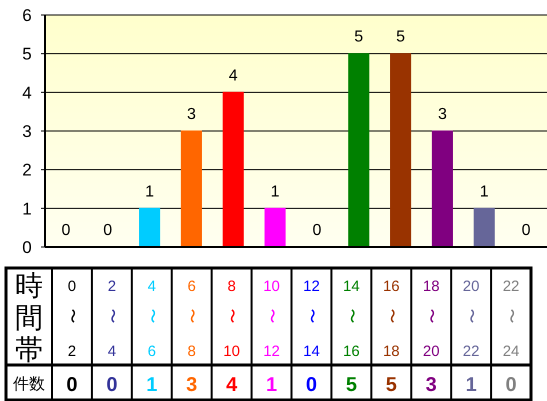 The height and width of the screenshot is (401, 547). I want to click on category-label: 8〜10, so click(231, 319).